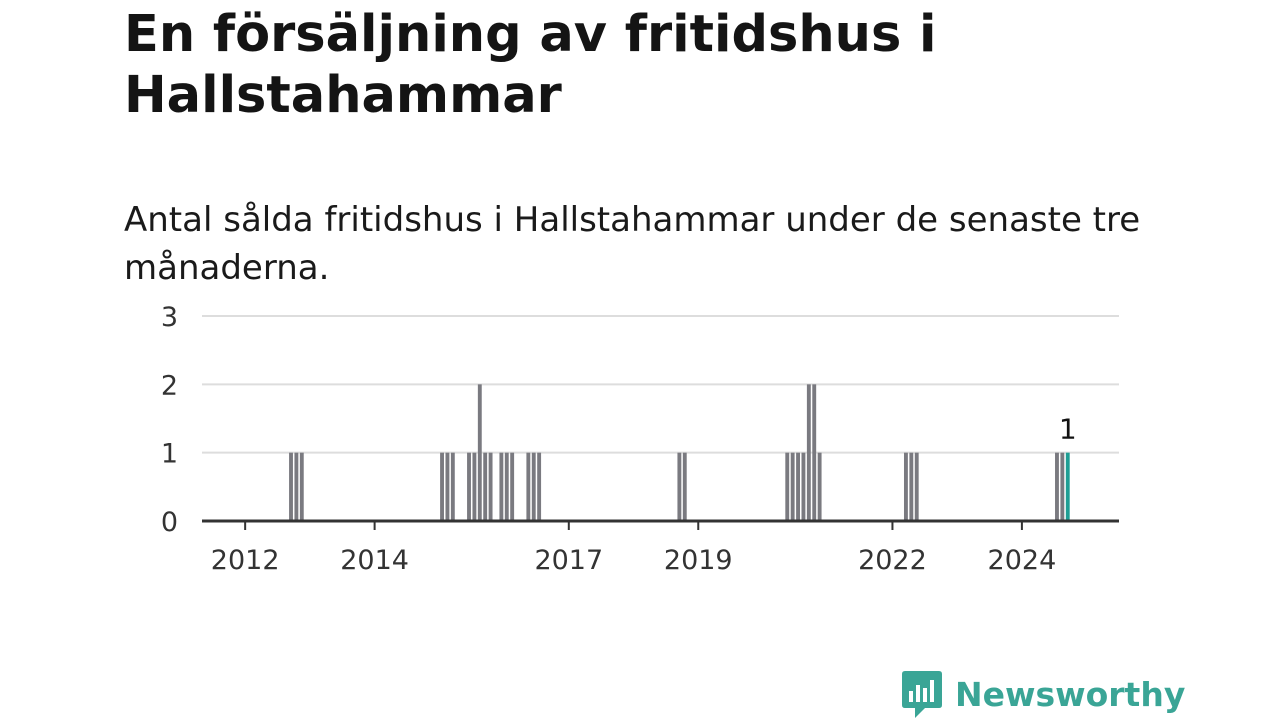 This screenshot has width=1280, height=720. I want to click on data-labels: 1, so click(1068, 429).